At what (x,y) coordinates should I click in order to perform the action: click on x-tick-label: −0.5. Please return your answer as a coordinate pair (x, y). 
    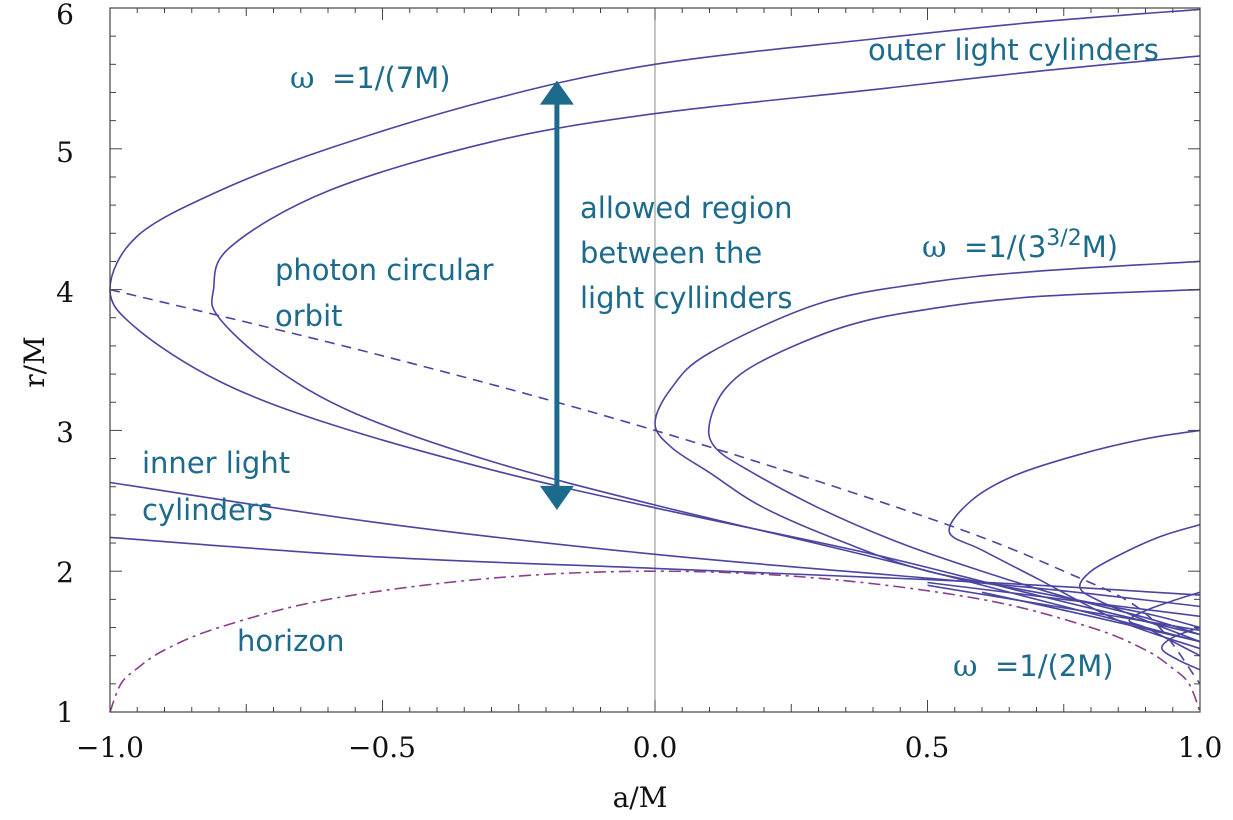
    Looking at the image, I should click on (382, 747).